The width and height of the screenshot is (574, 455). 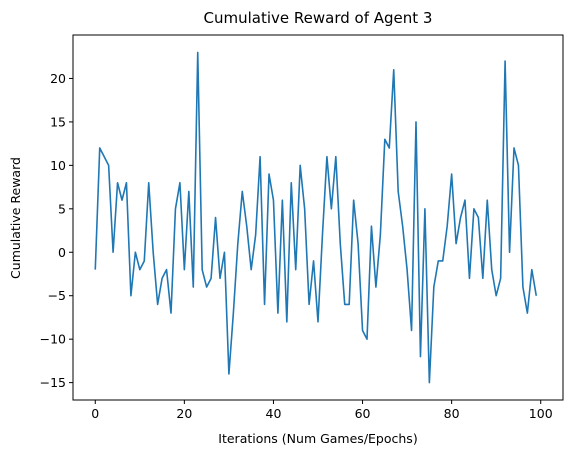 What do you see at coordinates (58, 121) in the screenshot?
I see `y-tick-label: 15` at bounding box center [58, 121].